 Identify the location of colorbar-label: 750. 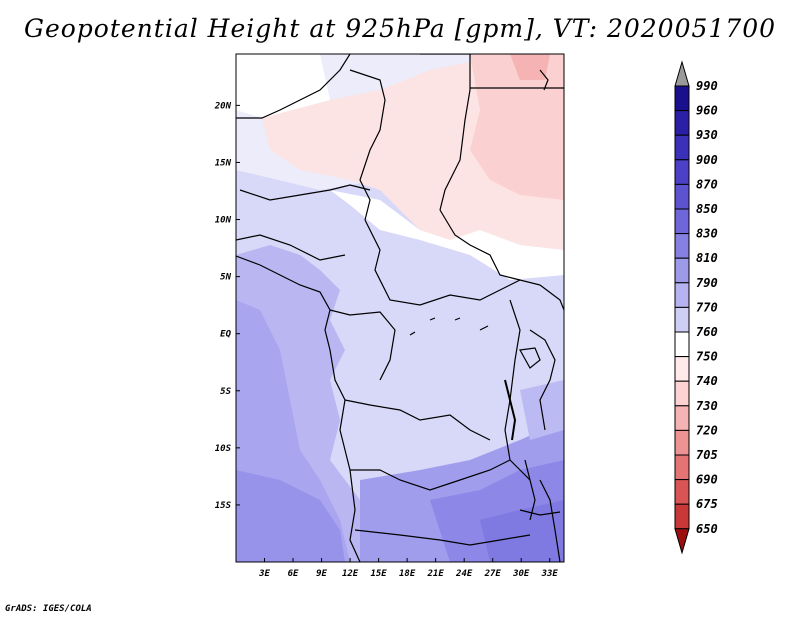
(707, 357).